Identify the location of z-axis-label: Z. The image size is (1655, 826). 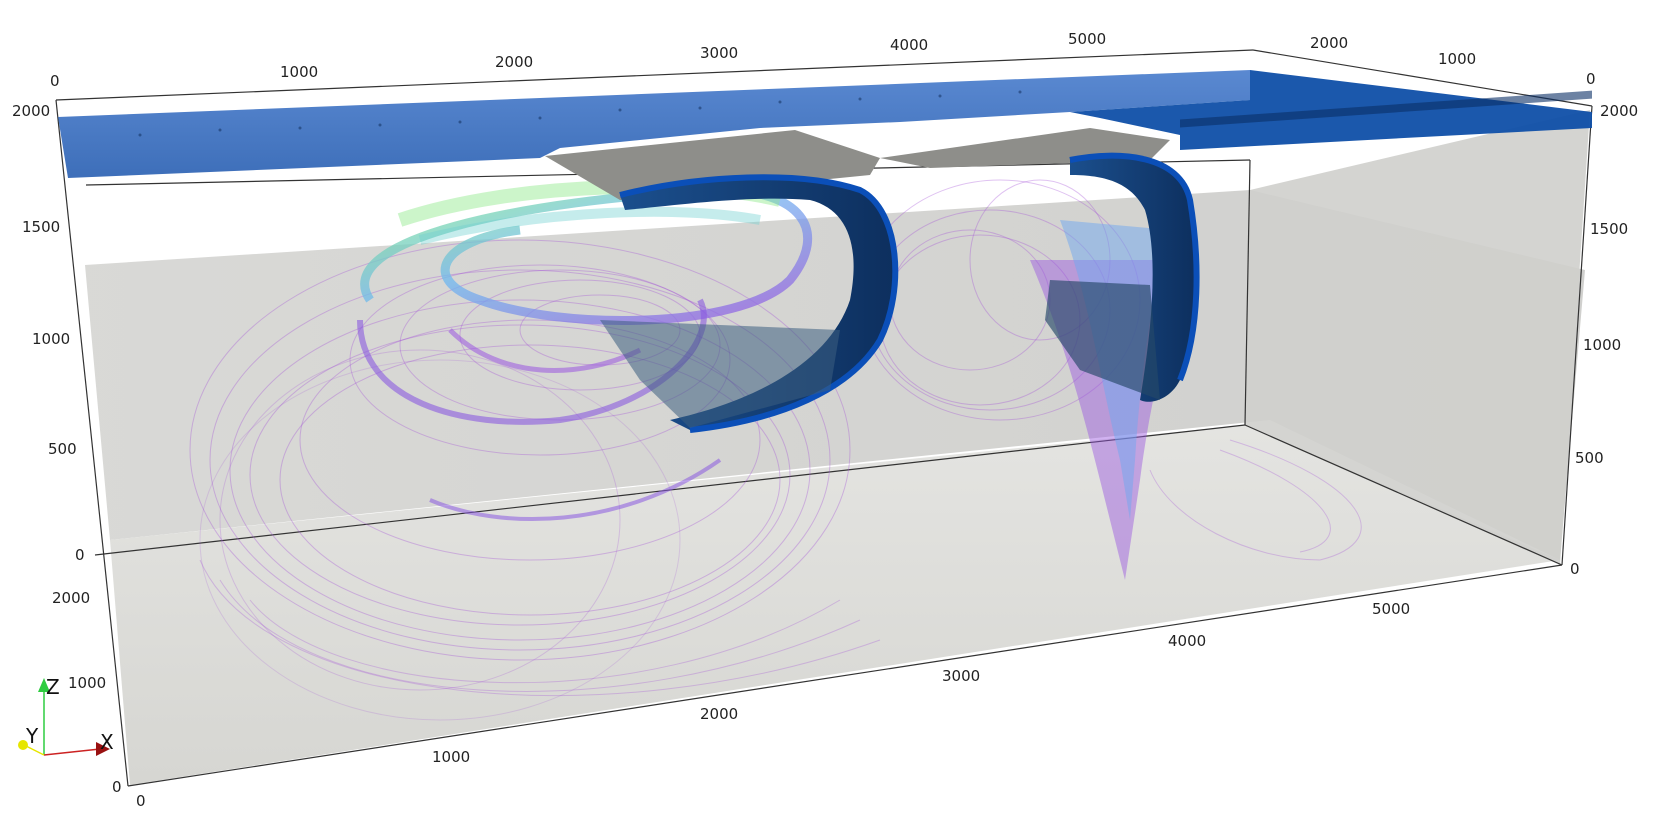
(53, 687).